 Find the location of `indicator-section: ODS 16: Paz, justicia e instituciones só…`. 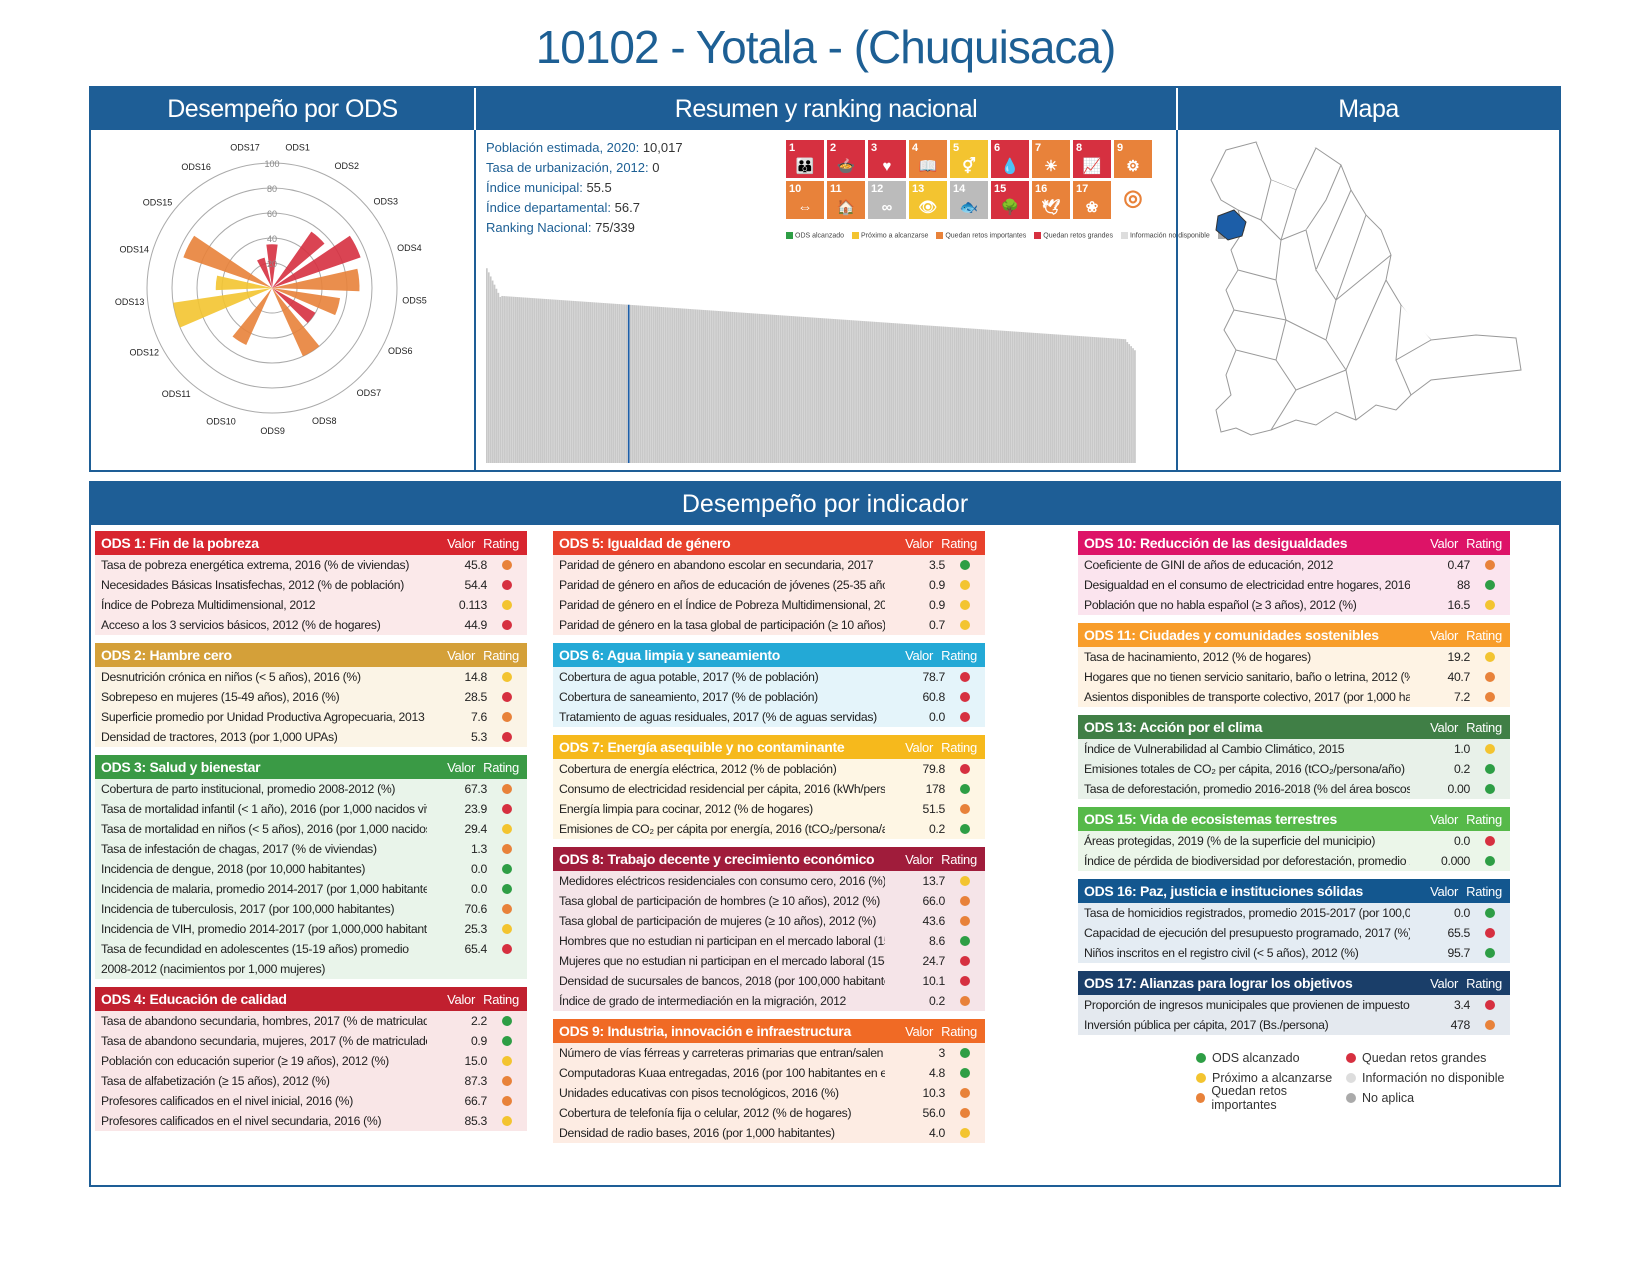

indicator-section: ODS 16: Paz, justicia e instituciones só… is located at coordinates (1294, 921).